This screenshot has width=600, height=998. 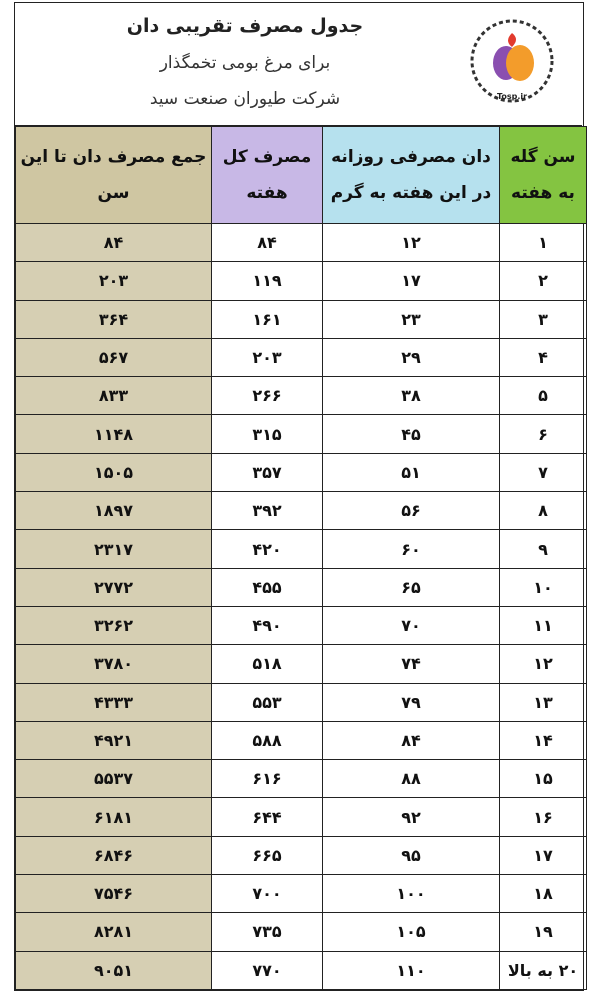 I want to click on table-cell: ۱۰, so click(x=543, y=587).